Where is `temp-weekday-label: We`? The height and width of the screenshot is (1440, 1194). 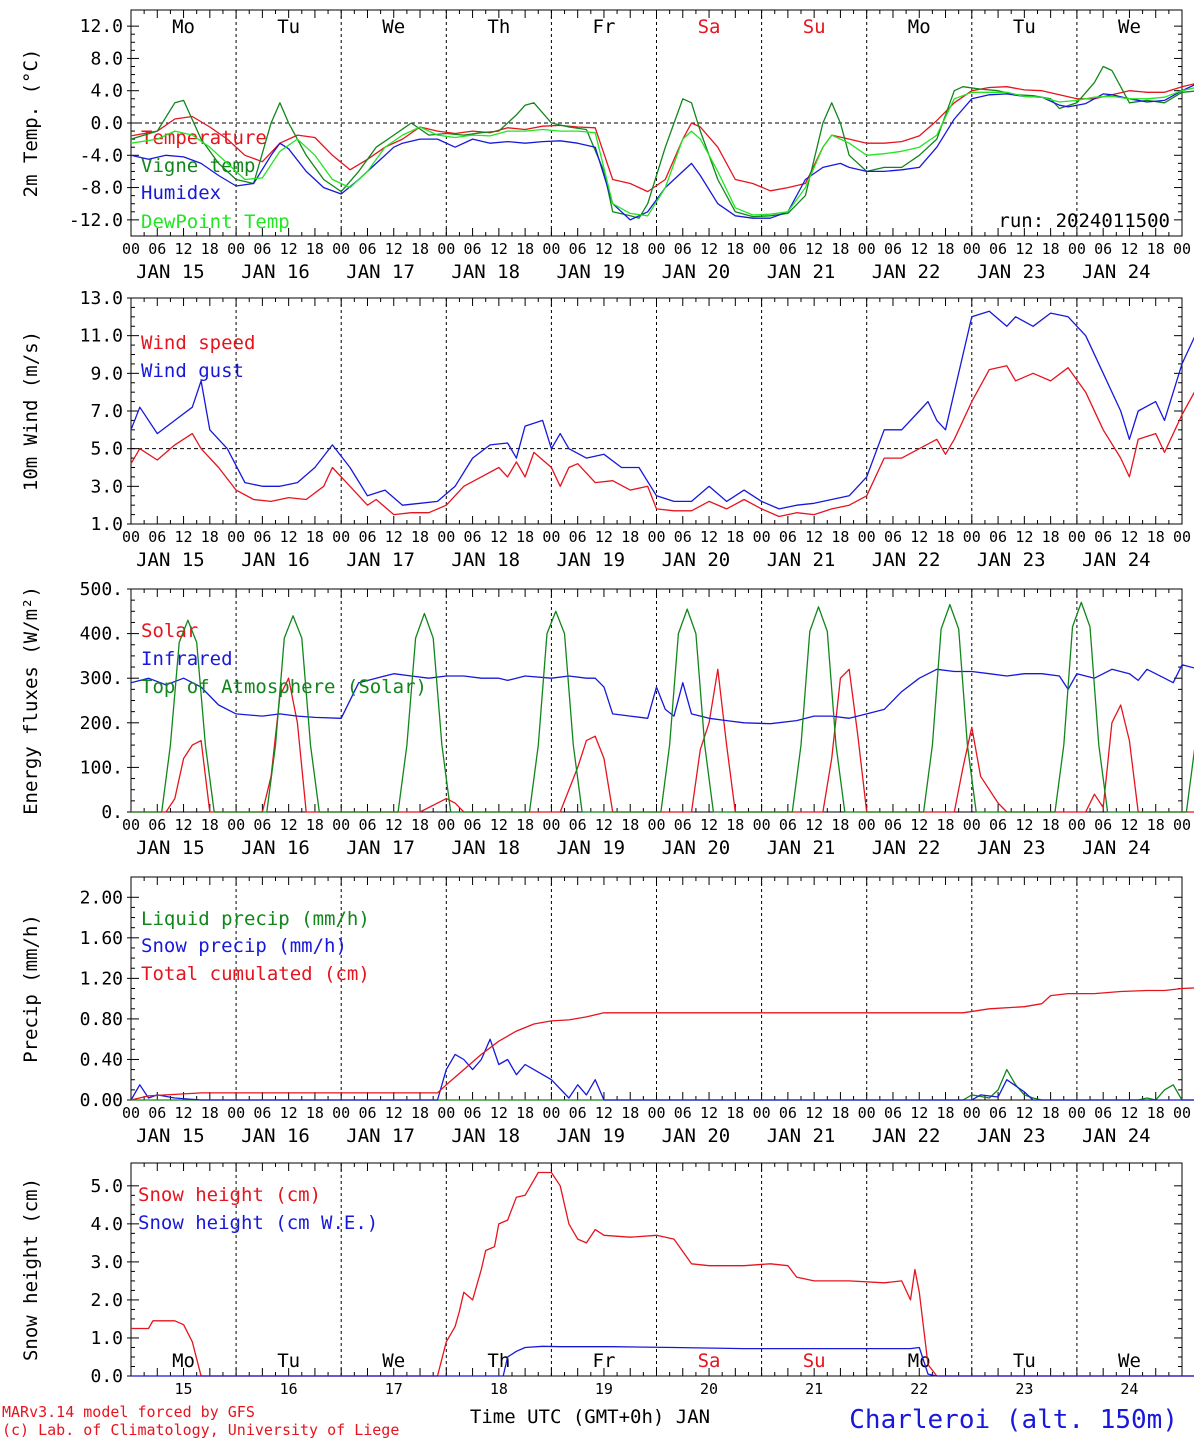
temp-weekday-label: We is located at coordinates (1129, 27).